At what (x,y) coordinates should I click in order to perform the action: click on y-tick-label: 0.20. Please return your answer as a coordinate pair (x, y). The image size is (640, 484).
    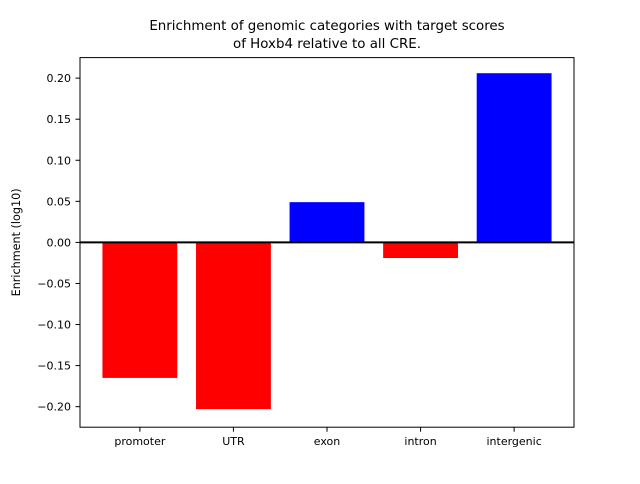
    Looking at the image, I should click on (59, 78).